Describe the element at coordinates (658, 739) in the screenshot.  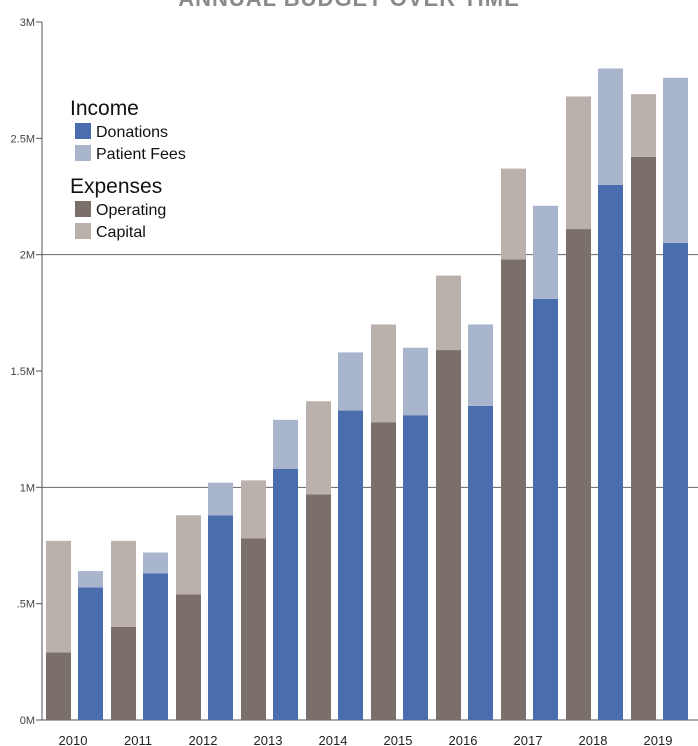
I see `x-tick-label: 2019` at that location.